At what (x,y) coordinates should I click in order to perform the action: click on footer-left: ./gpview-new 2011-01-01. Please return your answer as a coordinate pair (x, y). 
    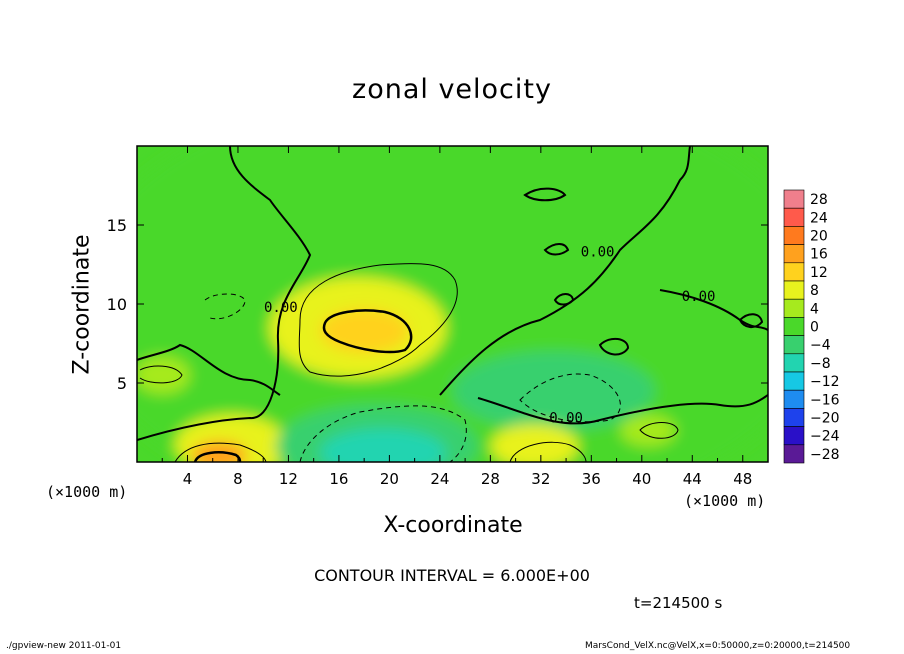
    Looking at the image, I should click on (64, 646).